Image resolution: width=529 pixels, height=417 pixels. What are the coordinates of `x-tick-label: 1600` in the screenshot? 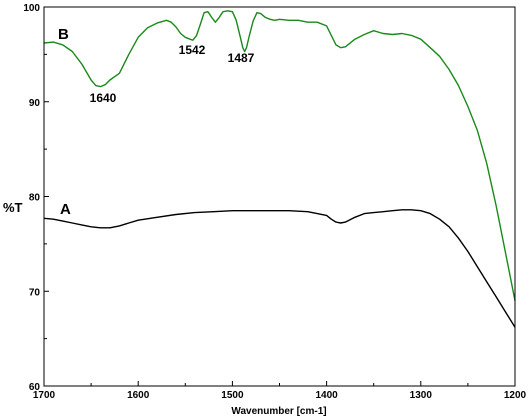 It's located at (138, 395).